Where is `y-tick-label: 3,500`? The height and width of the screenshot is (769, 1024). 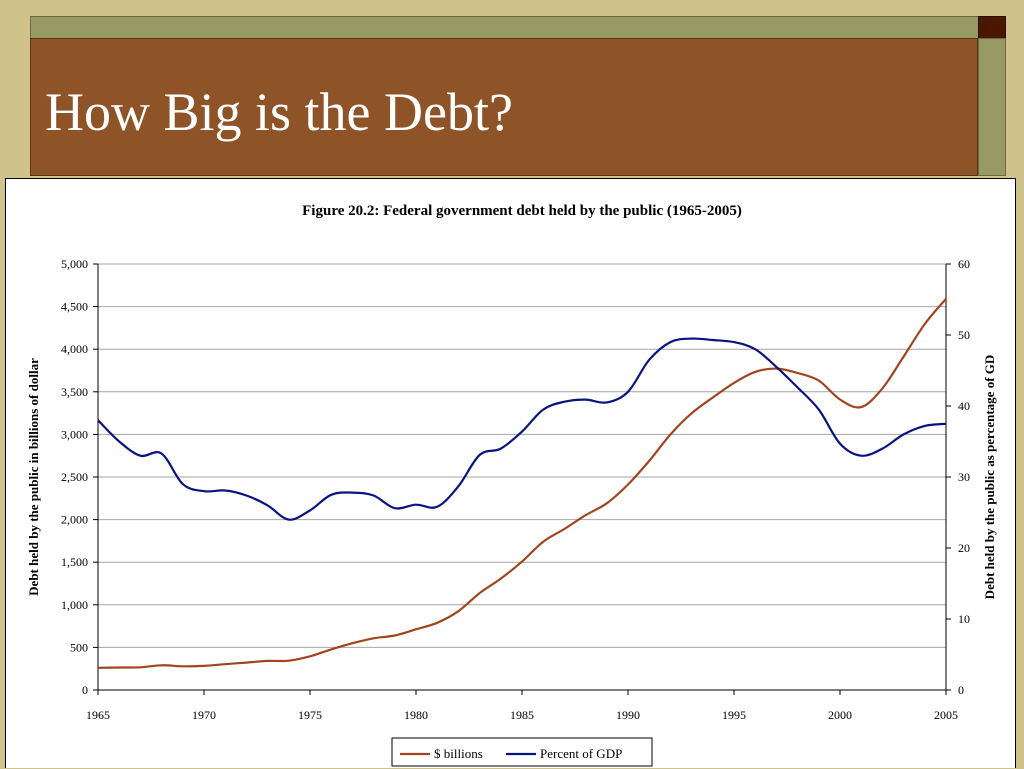
y-tick-label: 3,500 is located at coordinates (74, 392).